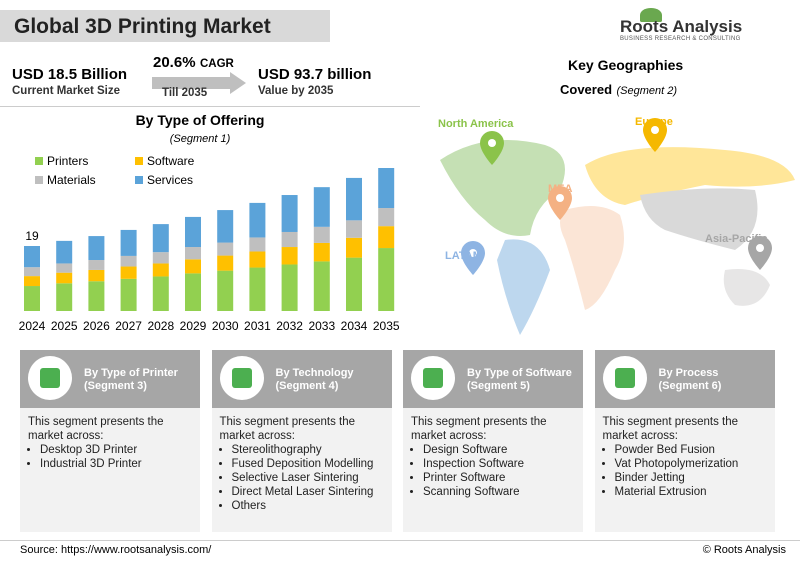 This screenshot has width=800, height=564. I want to click on arrow, so click(199, 83).